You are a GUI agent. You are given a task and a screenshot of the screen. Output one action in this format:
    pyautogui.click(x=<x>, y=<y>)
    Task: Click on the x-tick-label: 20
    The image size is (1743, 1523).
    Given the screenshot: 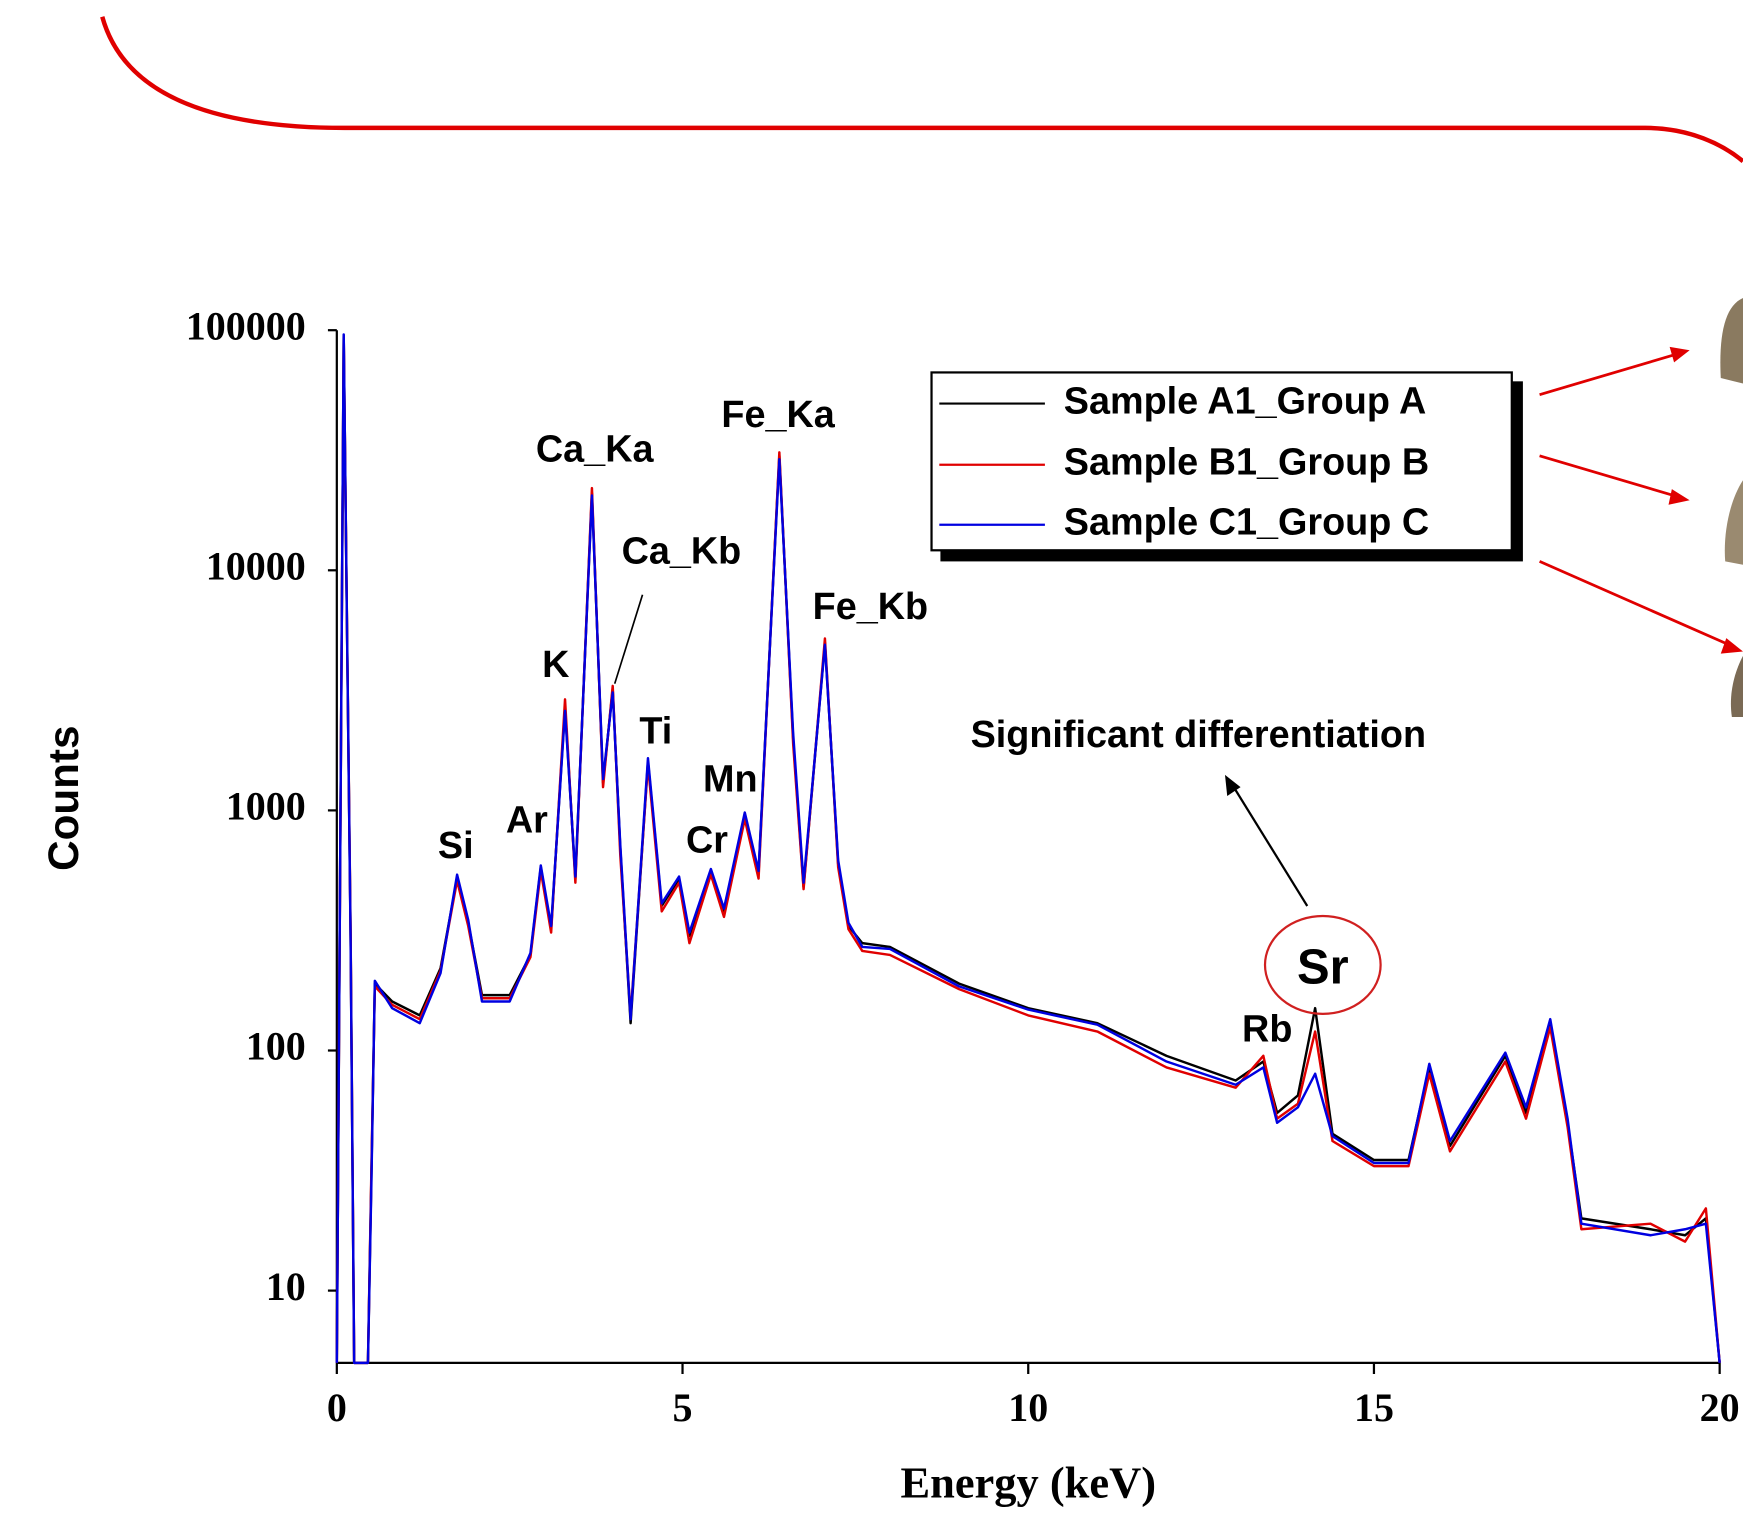 What is the action you would take?
    pyautogui.click(x=1720, y=1407)
    